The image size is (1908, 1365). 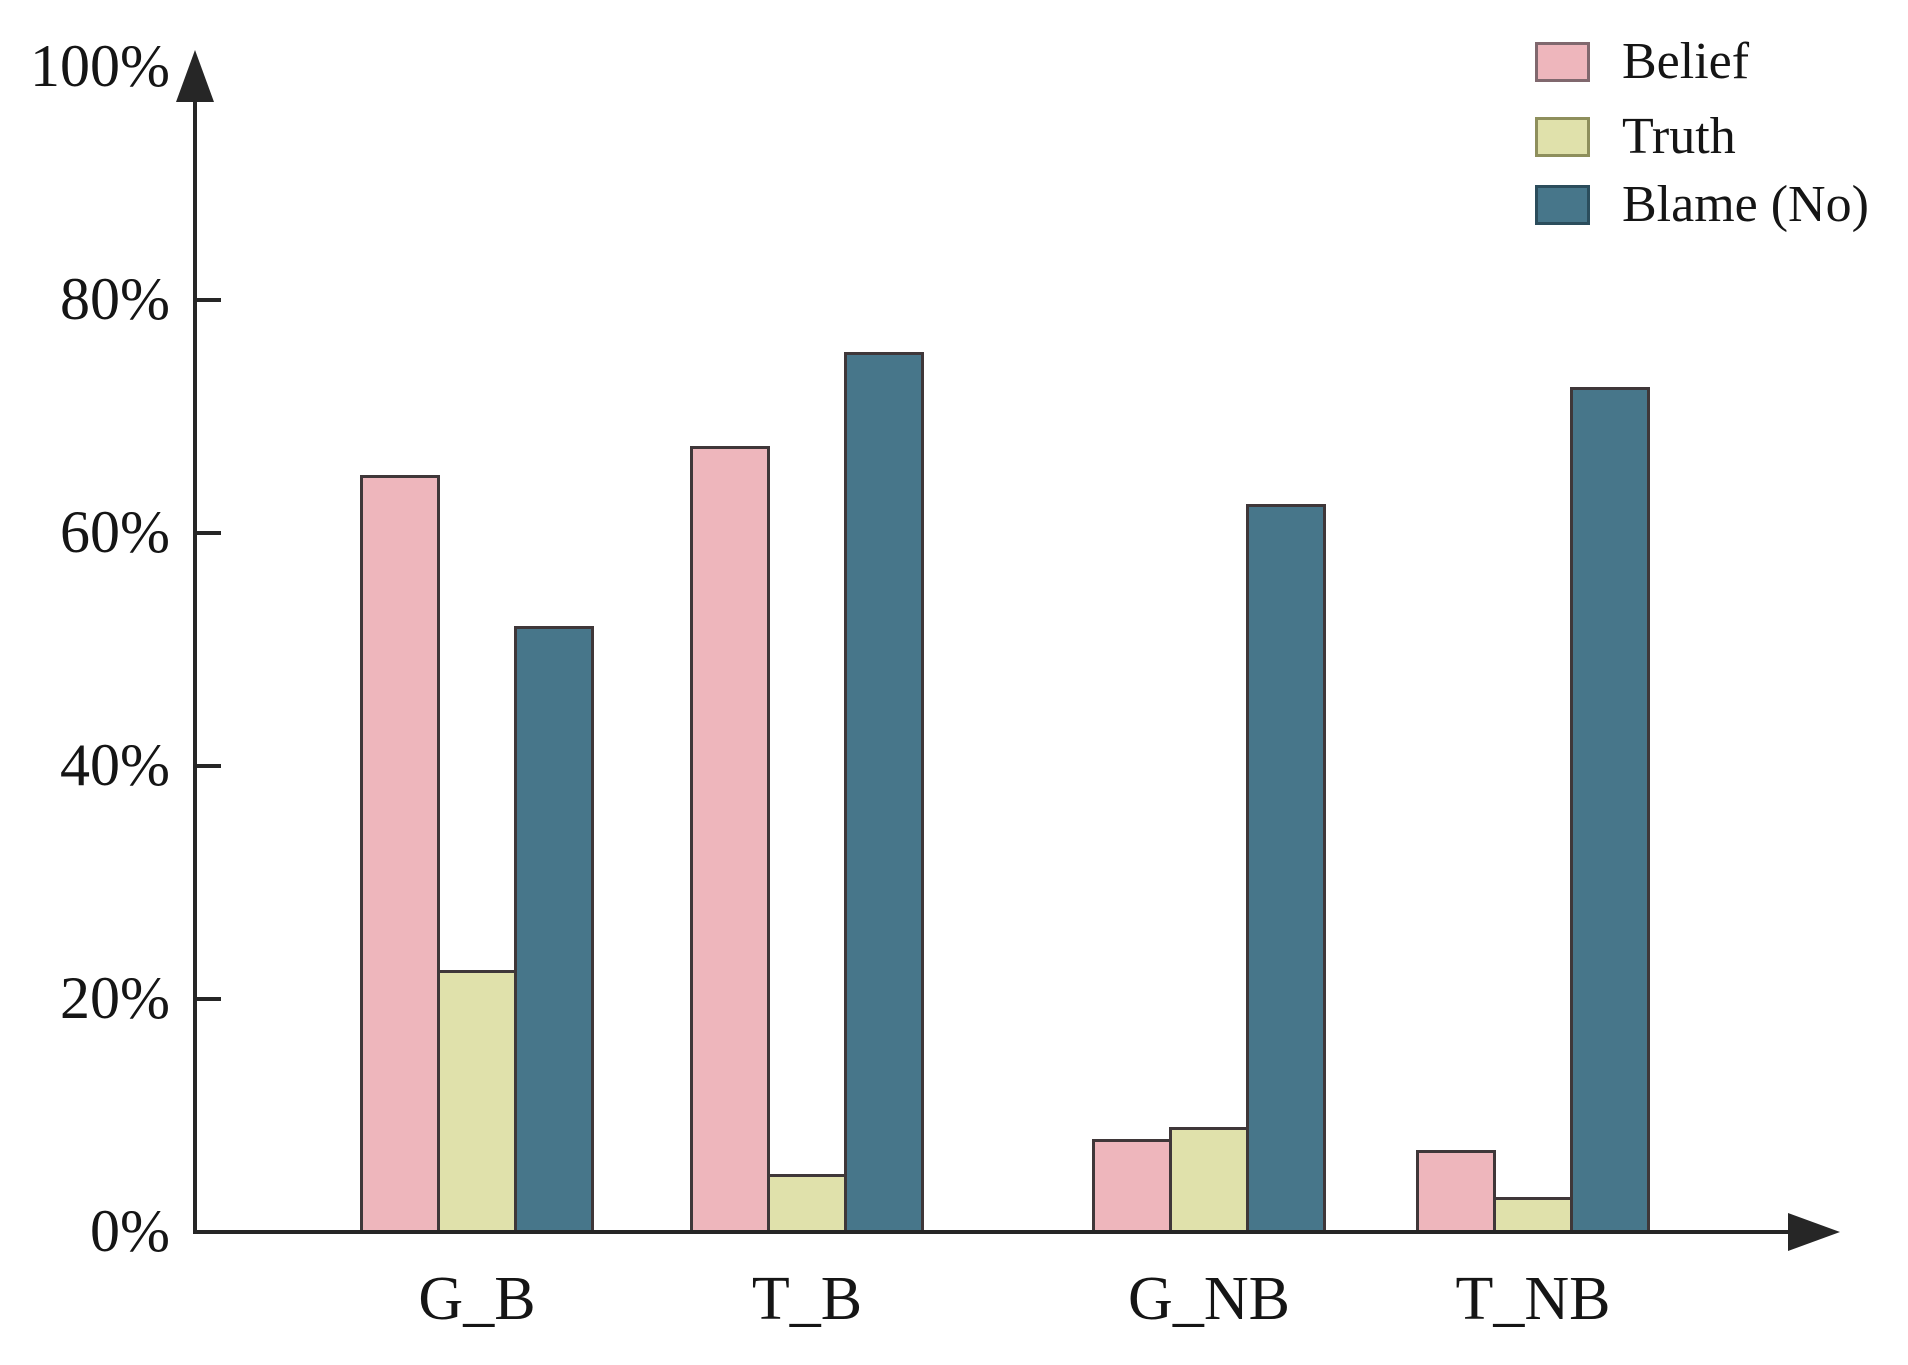 What do you see at coordinates (1286, 869) in the screenshot?
I see `bar-G_NB-blame-no` at bounding box center [1286, 869].